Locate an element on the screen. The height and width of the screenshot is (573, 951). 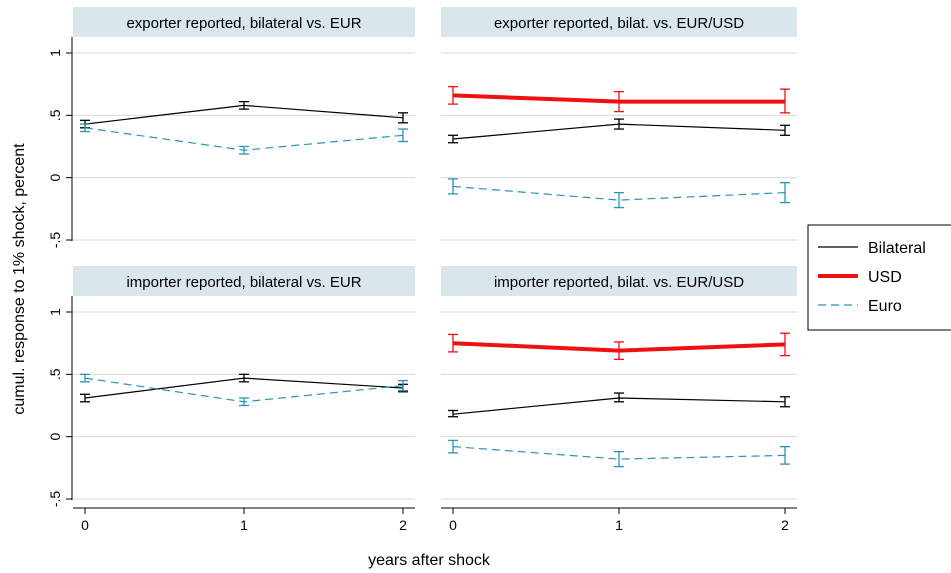
legend-label: Bilateral is located at coordinates (897, 248).